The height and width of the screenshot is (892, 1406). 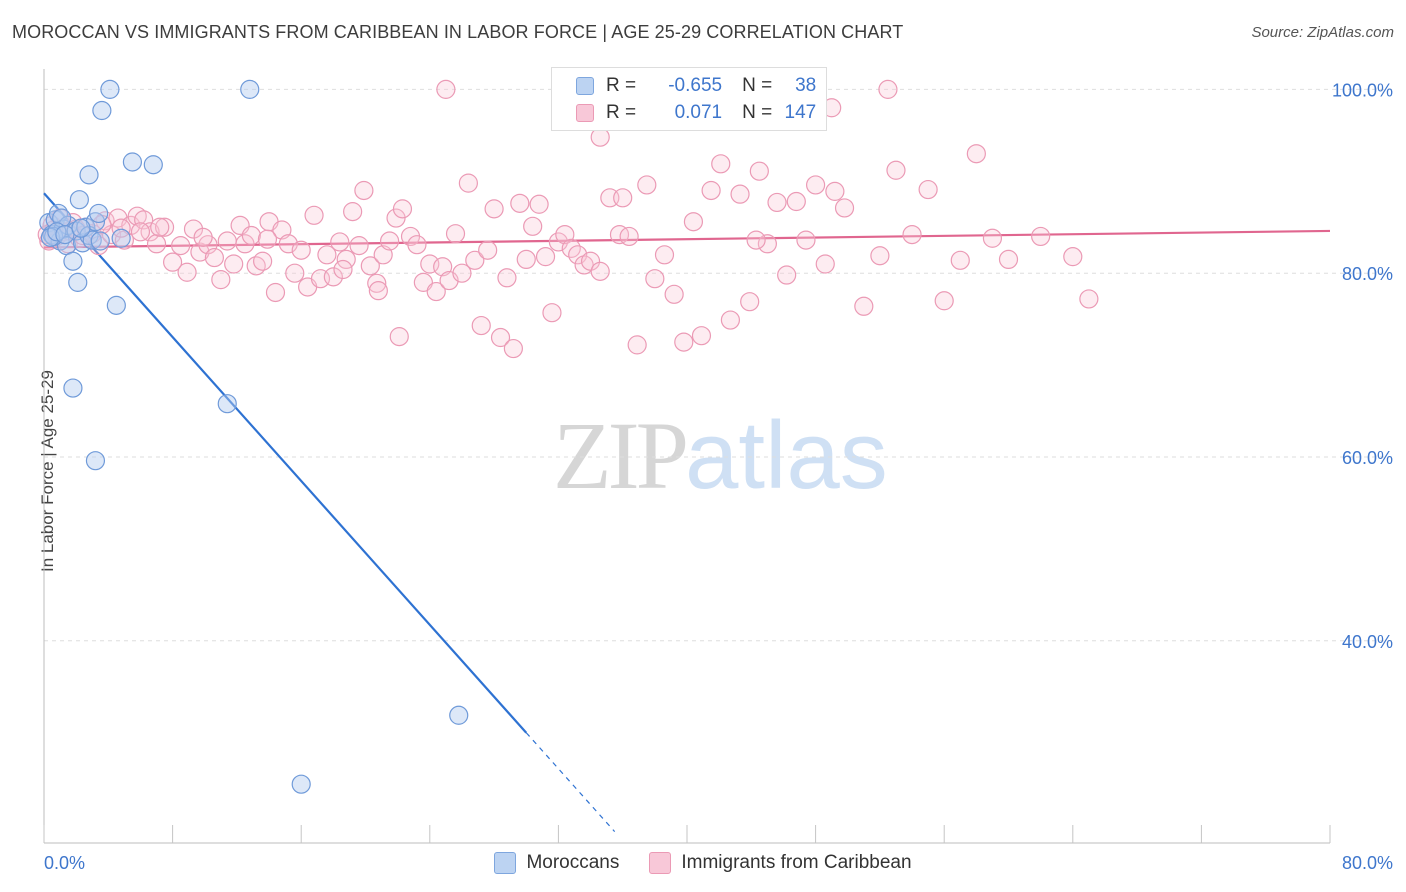 I want to click on legend-row-caribbean: R = 0.071 N = 147, so click(x=696, y=113).